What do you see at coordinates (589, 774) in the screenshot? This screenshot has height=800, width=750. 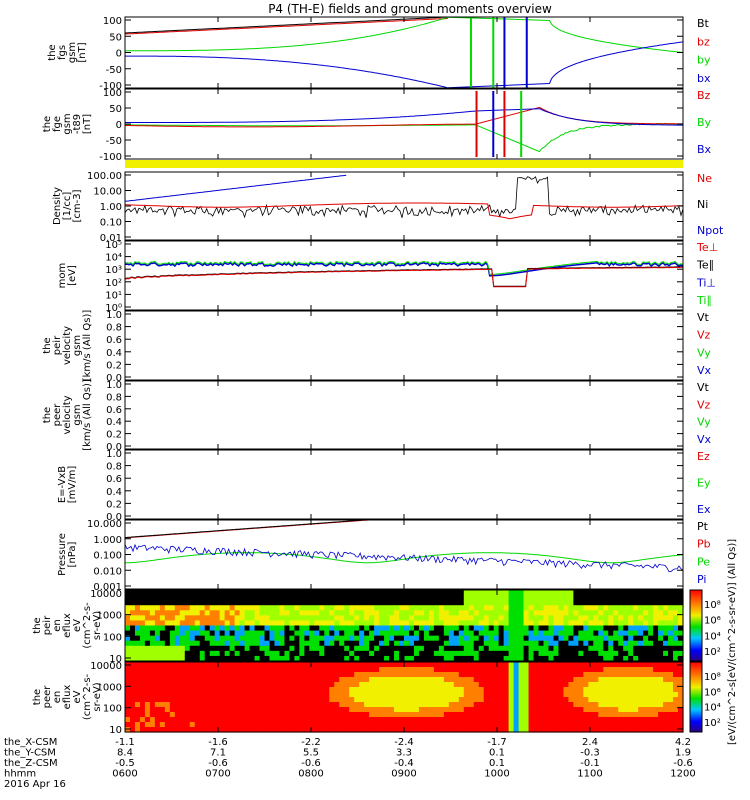 I see `x-tick-label: 1100` at bounding box center [589, 774].